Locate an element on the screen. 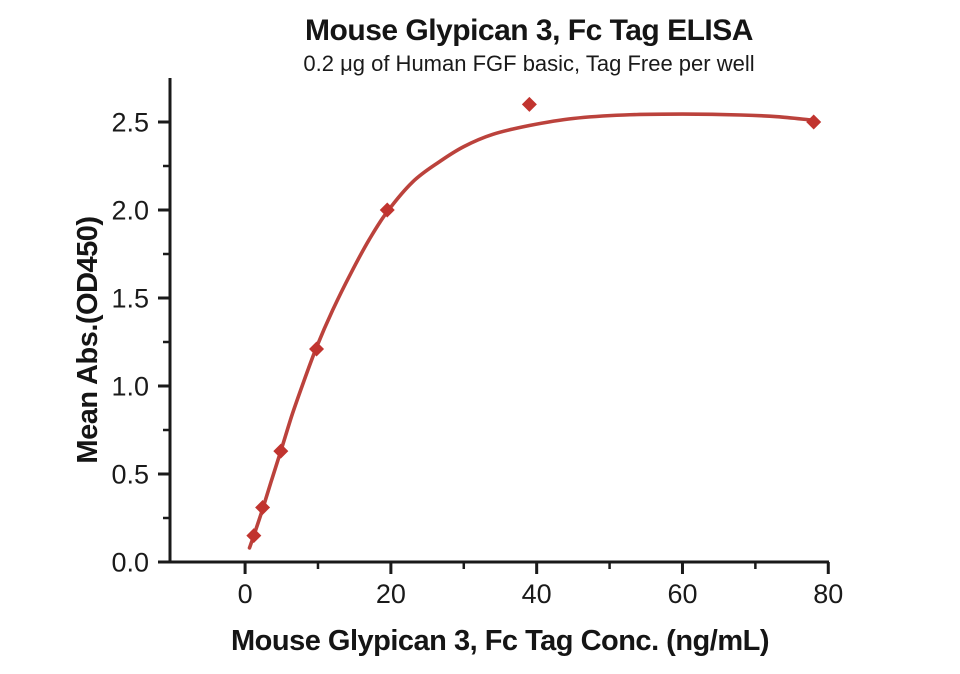 The image size is (960, 674). y-tick-label: 1.0 is located at coordinates (130, 387).